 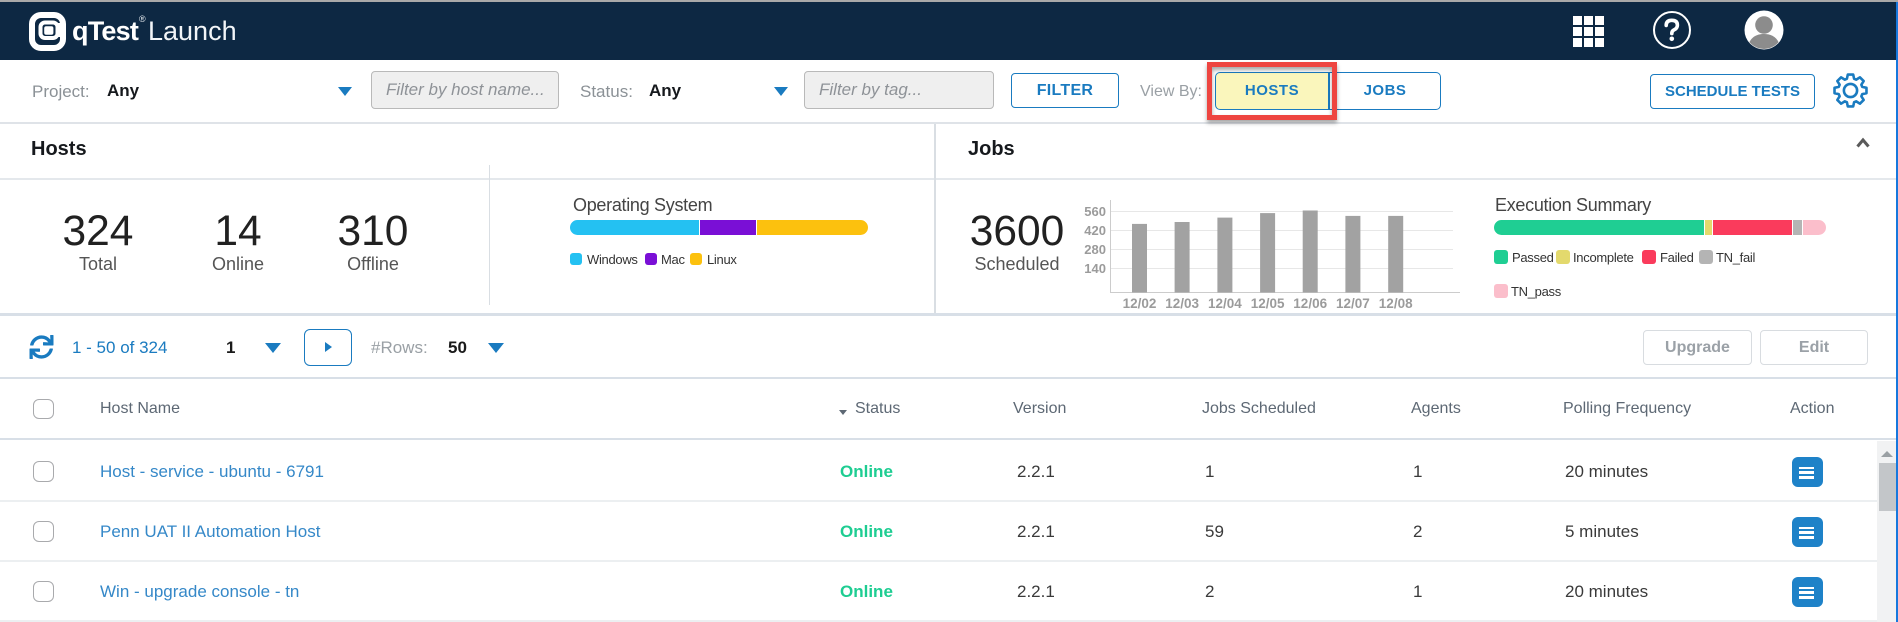 I want to click on svg-text: 12/08, so click(x=1396, y=303).